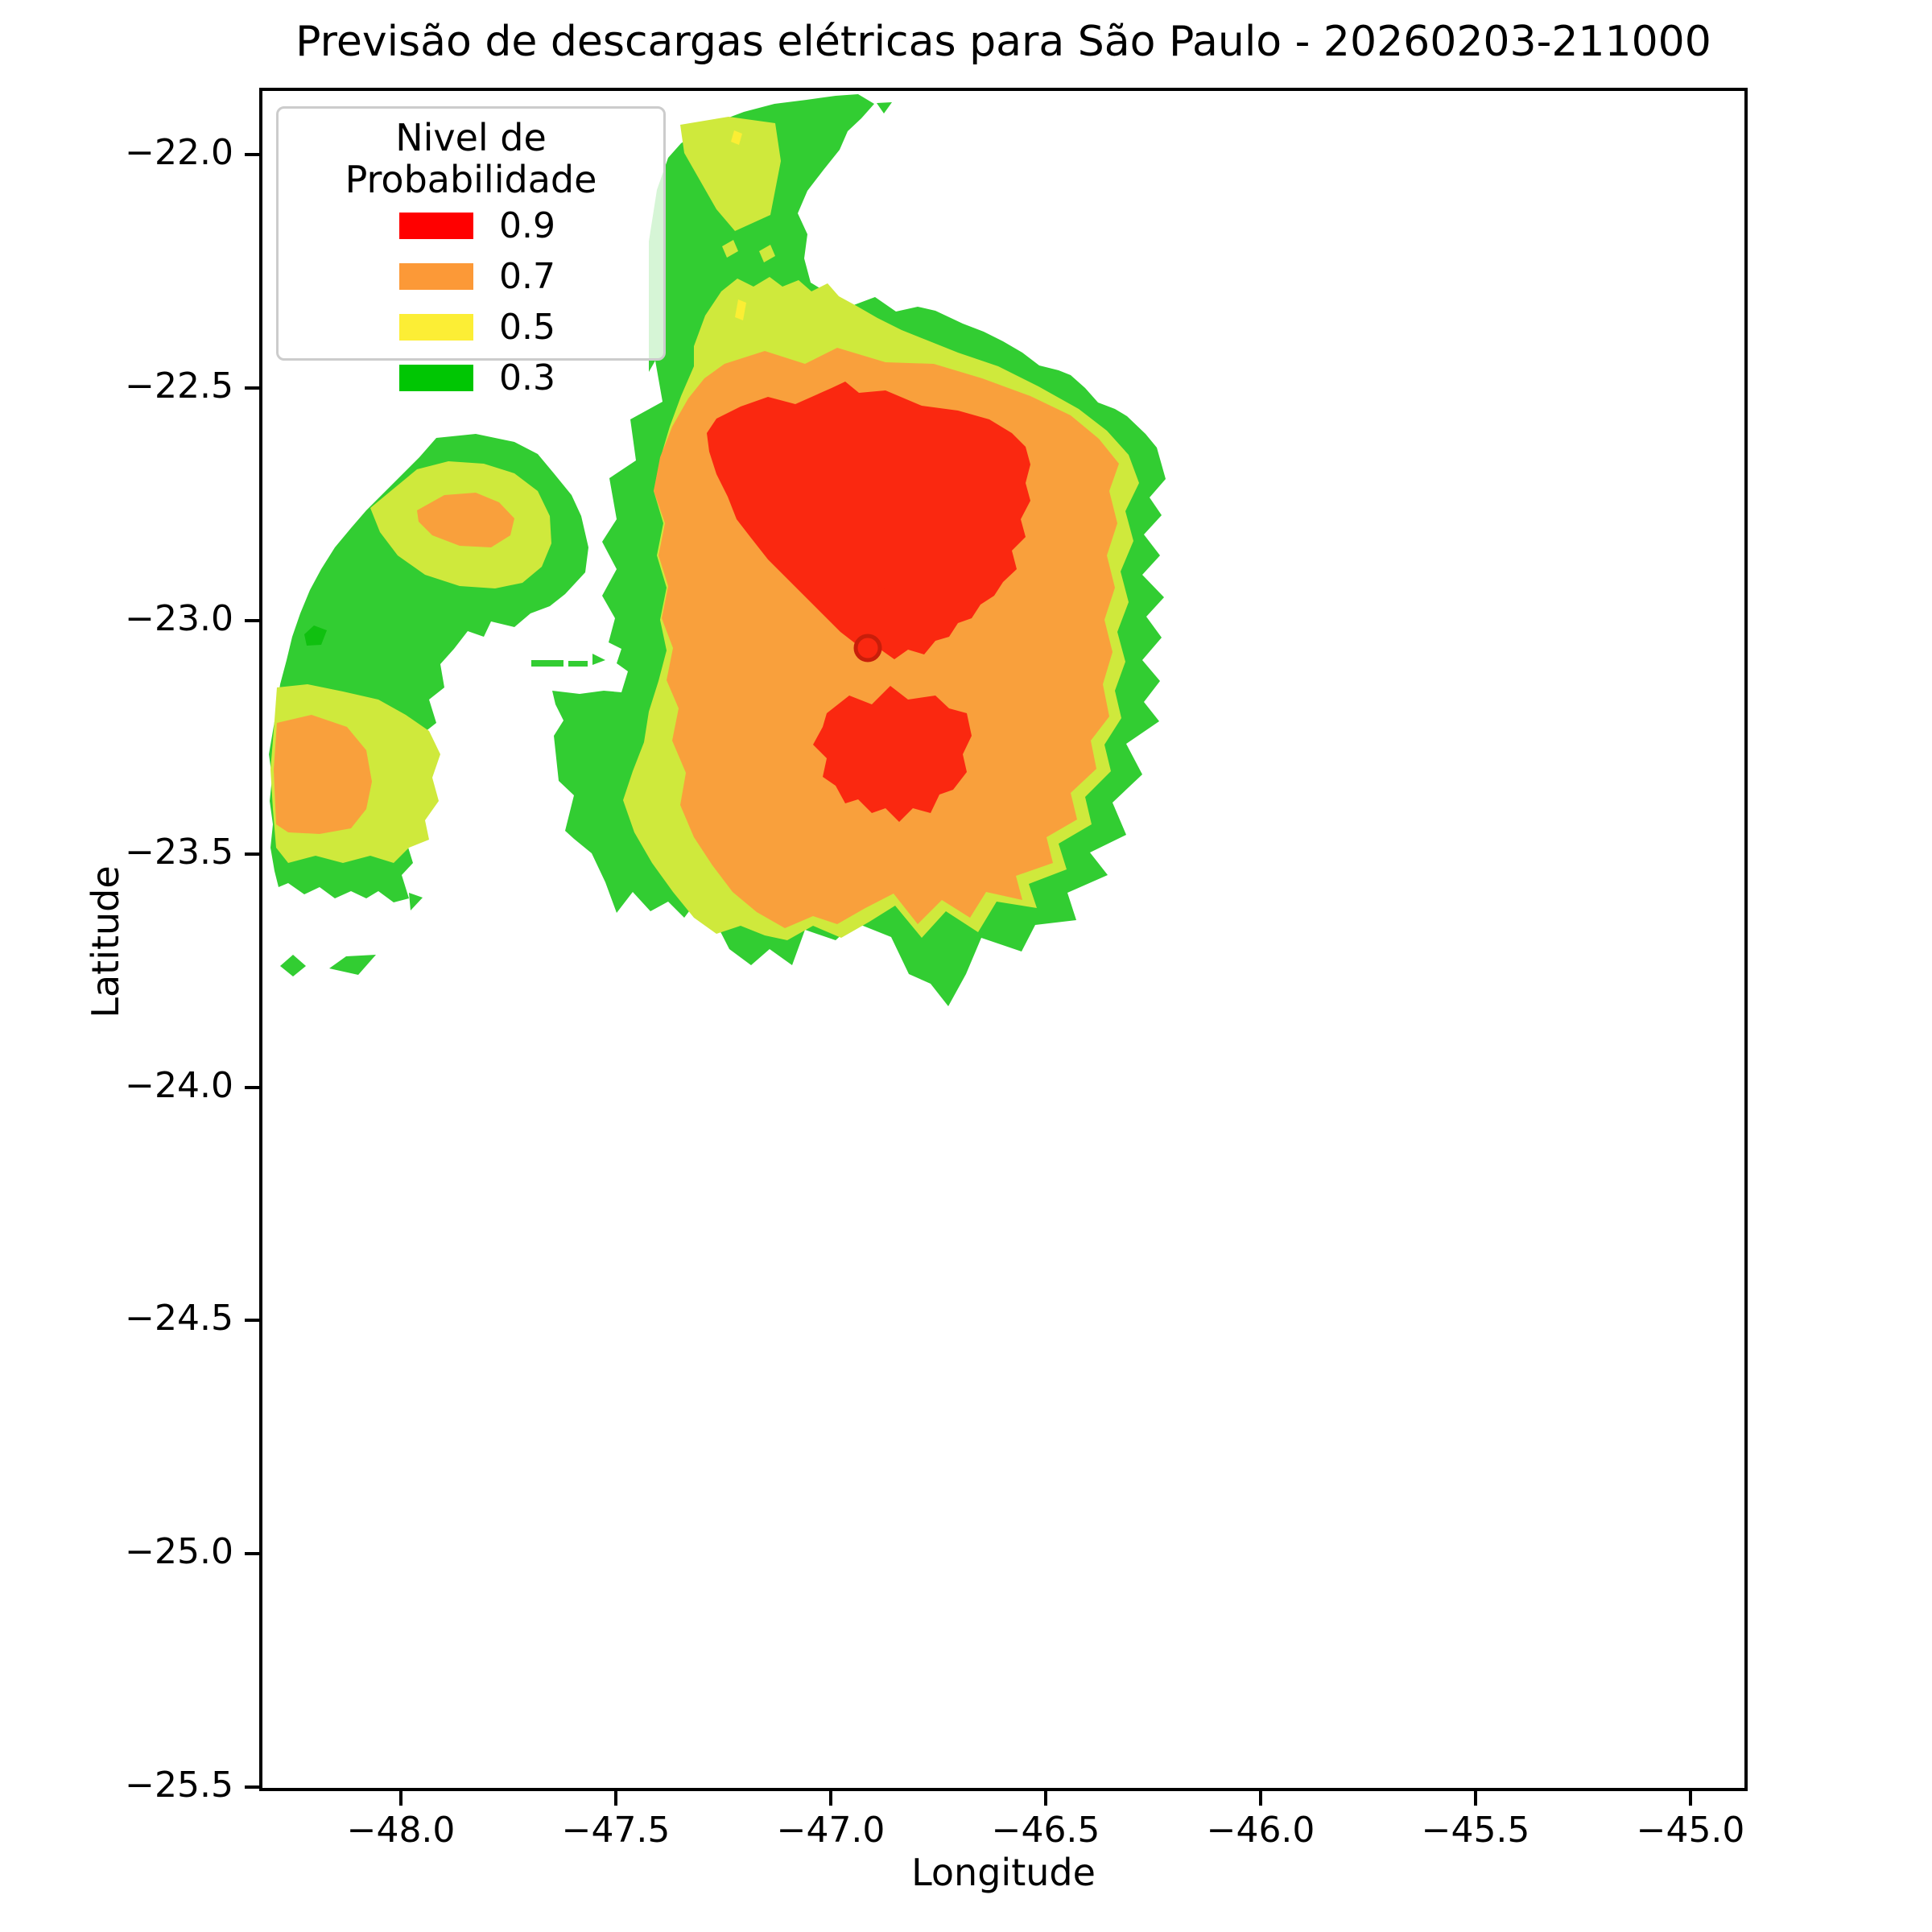 The height and width of the screenshot is (1932, 1932). I want to click on y-tick-label: −23.5, so click(179, 852).